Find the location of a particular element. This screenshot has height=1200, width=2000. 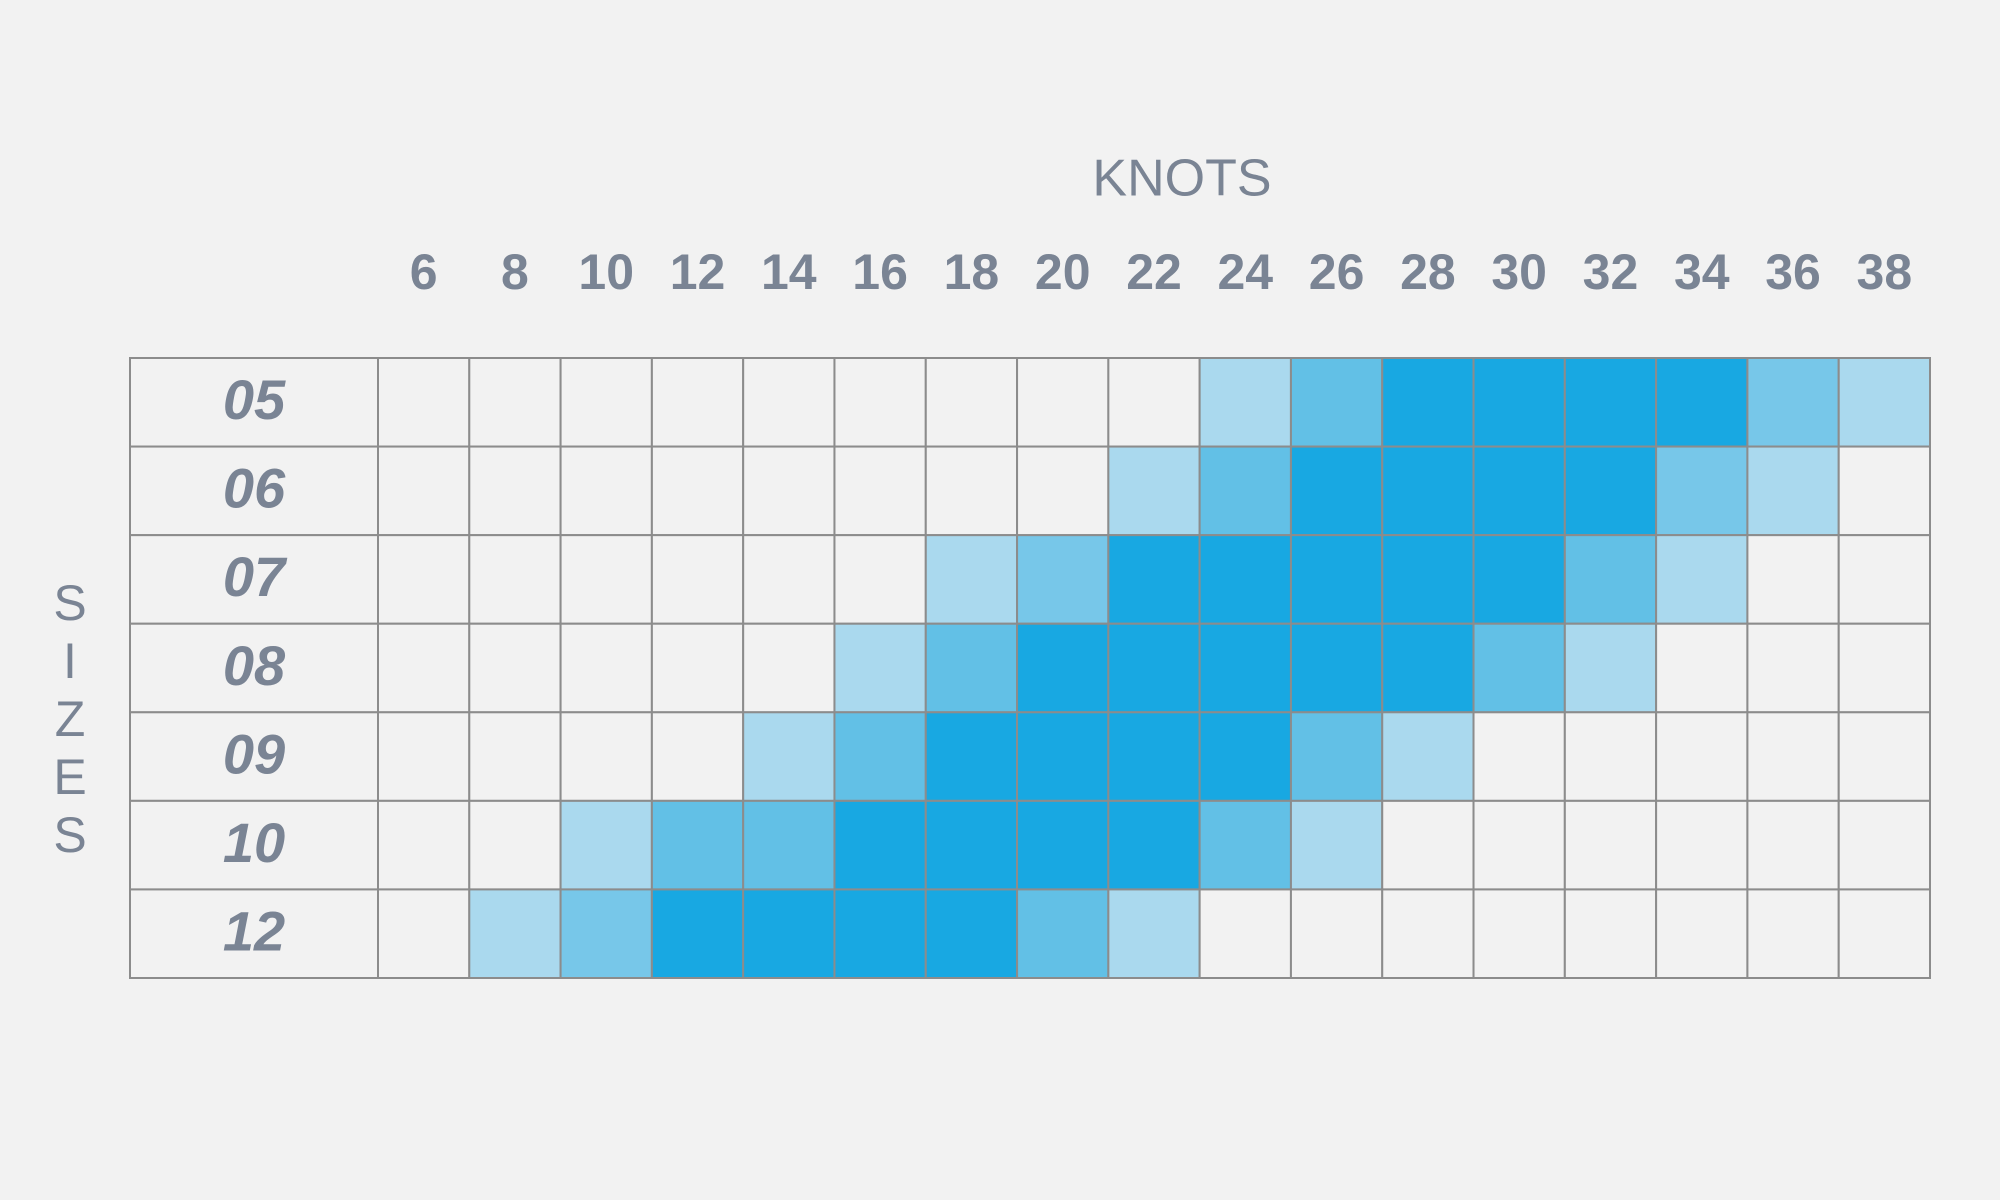

x-tick-label: 12 is located at coordinates (698, 272).